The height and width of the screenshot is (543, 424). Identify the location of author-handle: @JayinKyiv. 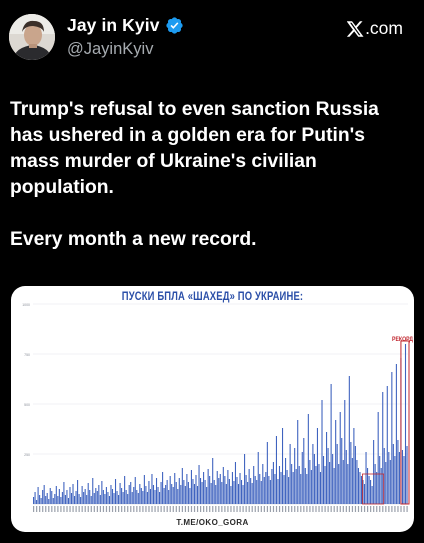
(110, 49).